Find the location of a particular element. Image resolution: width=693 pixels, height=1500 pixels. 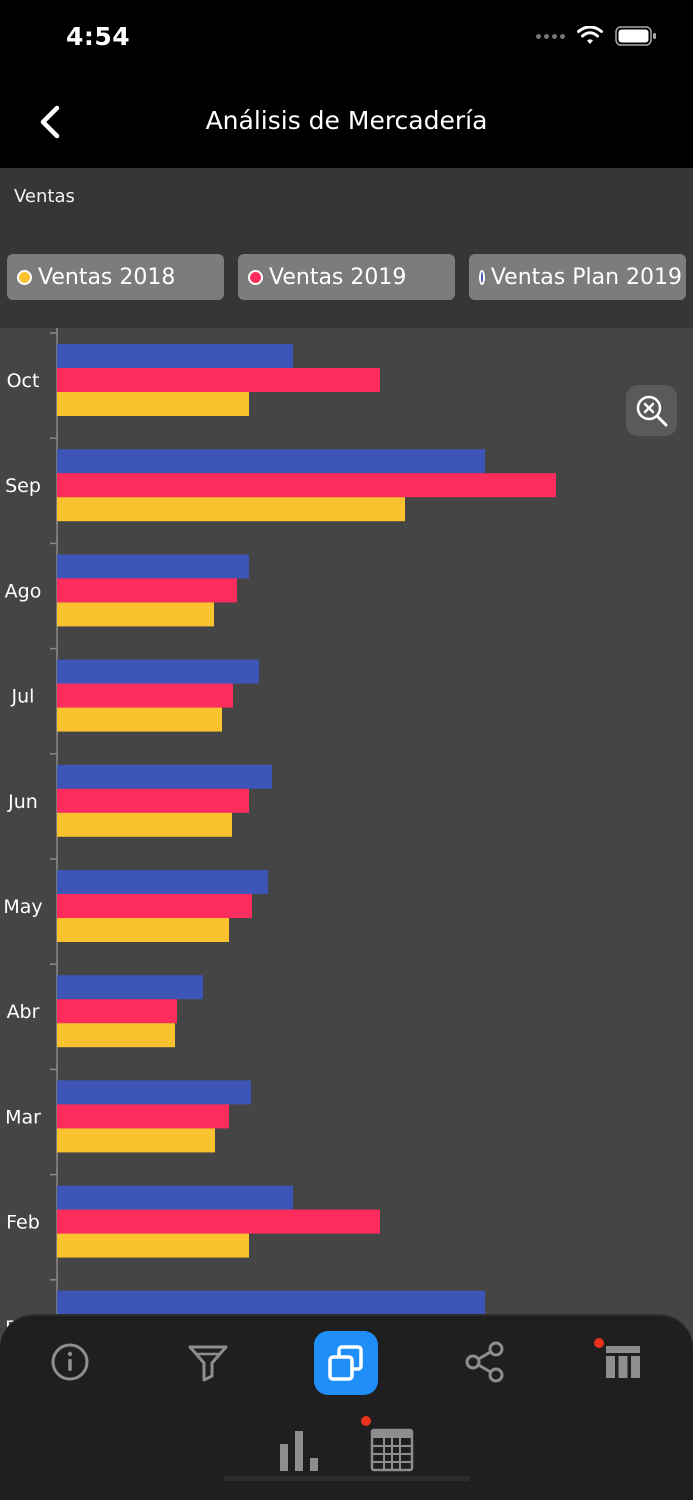

bar-jul-ventas-2018 is located at coordinates (139, 719).